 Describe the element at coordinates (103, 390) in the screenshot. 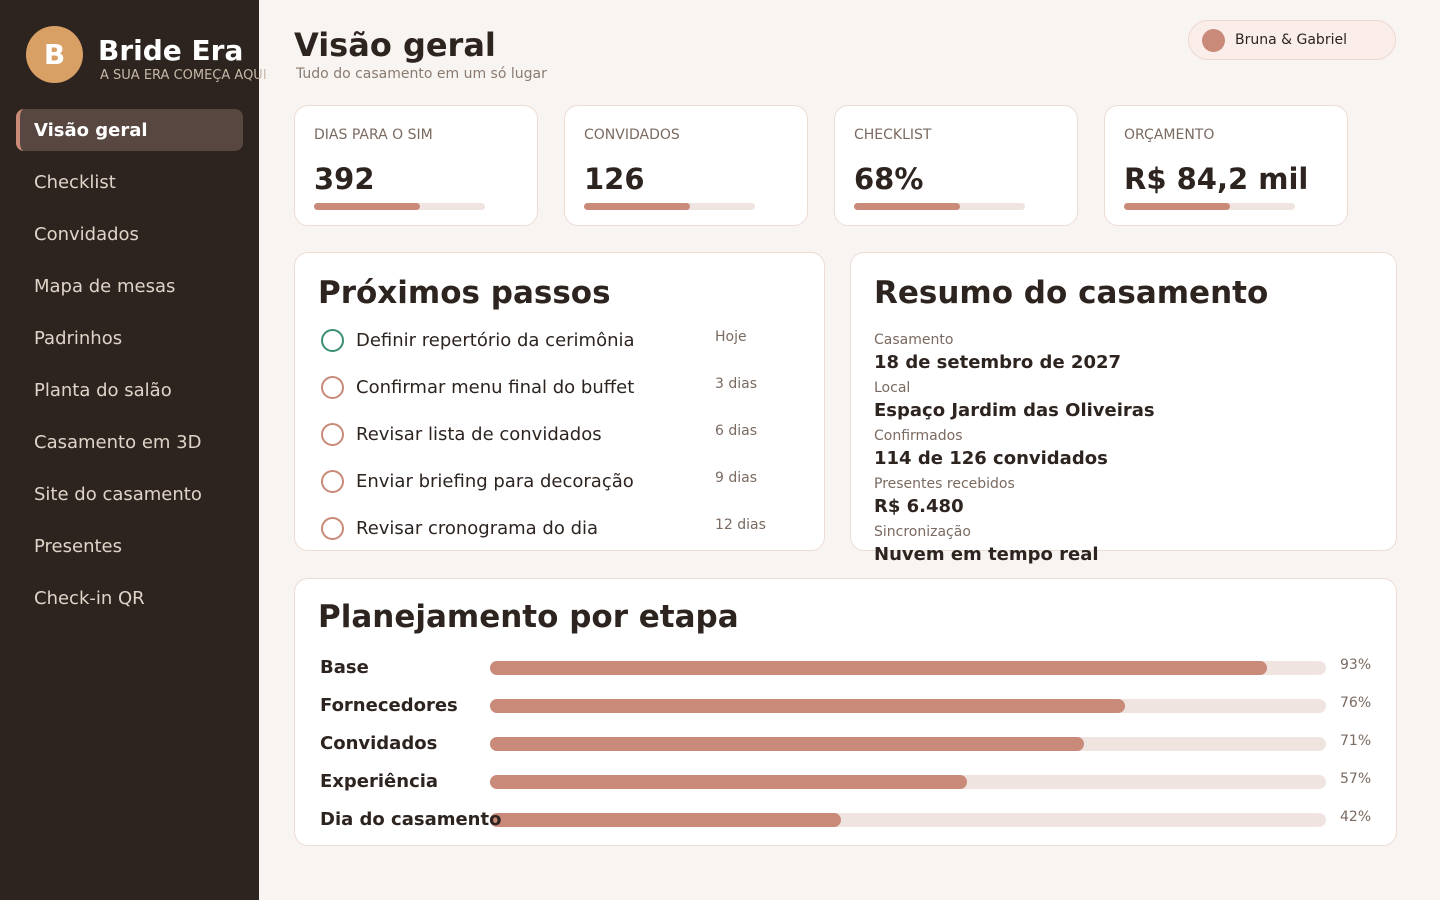

I see `nav-item: Planta do salão` at that location.